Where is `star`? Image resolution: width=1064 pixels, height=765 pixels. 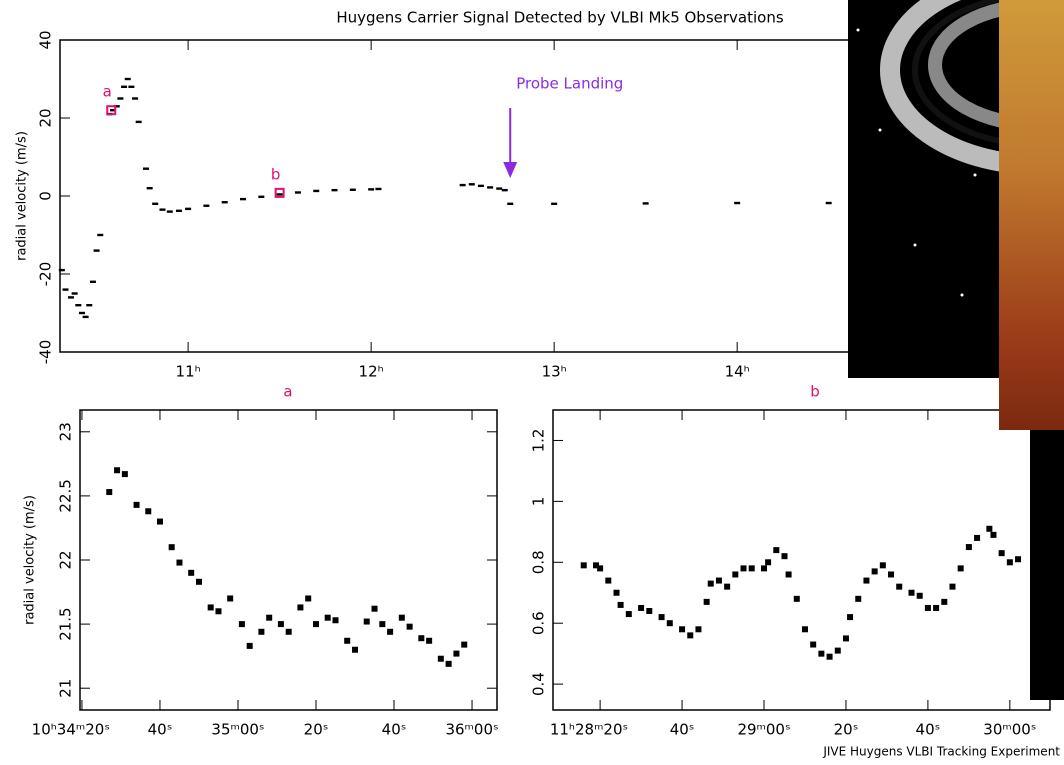 star is located at coordinates (915, 245).